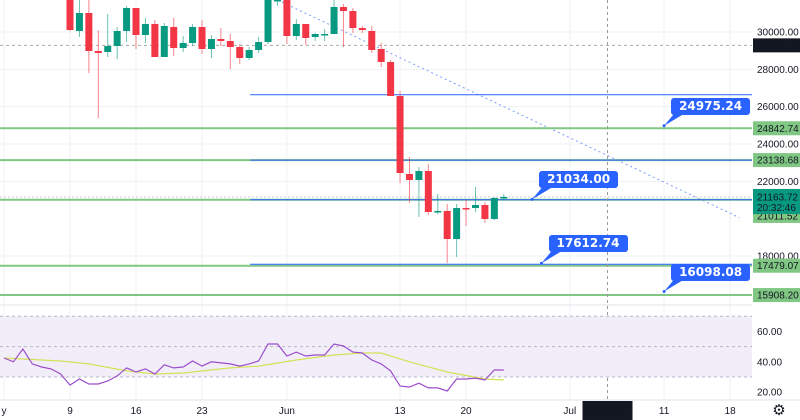 This screenshot has height=420, width=800. I want to click on reference-price-label, so click(776, 45).